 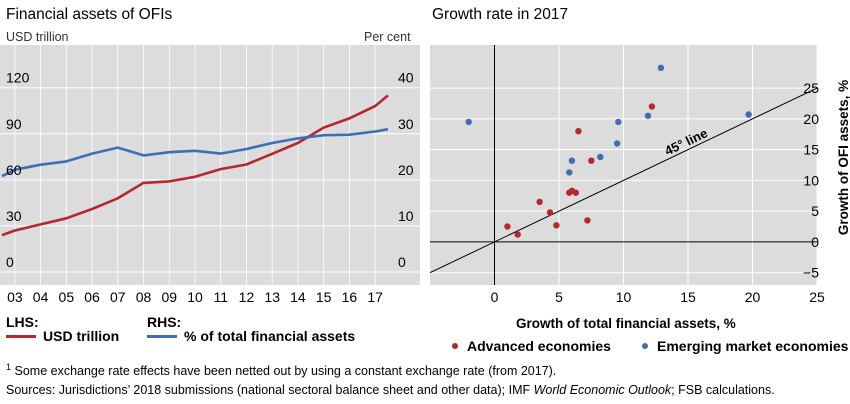 I want to click on legend-lhs-tag: LHS:, so click(x=22, y=322).